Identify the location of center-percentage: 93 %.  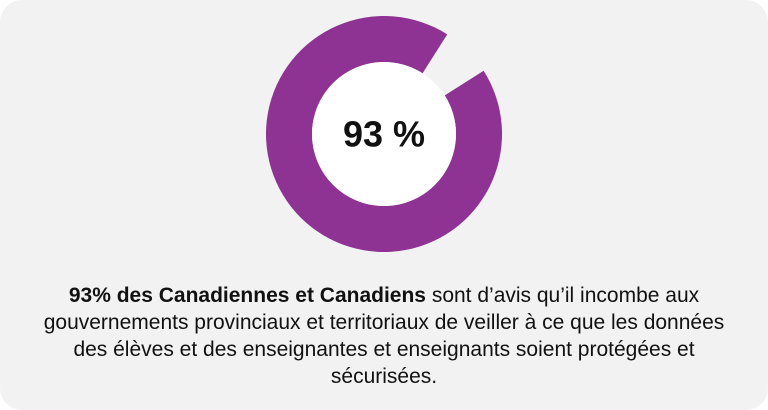
(384, 134).